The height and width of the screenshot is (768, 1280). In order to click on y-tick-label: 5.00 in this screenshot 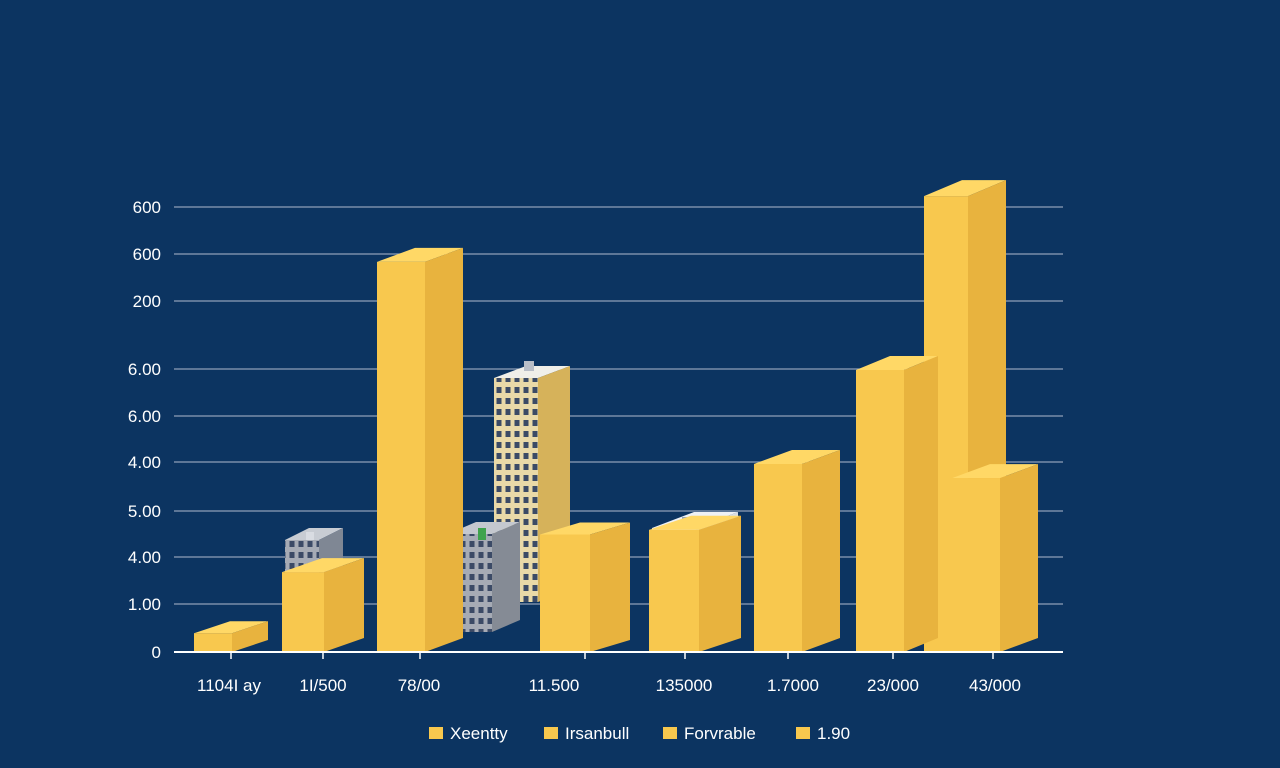, I will do `click(144, 511)`.